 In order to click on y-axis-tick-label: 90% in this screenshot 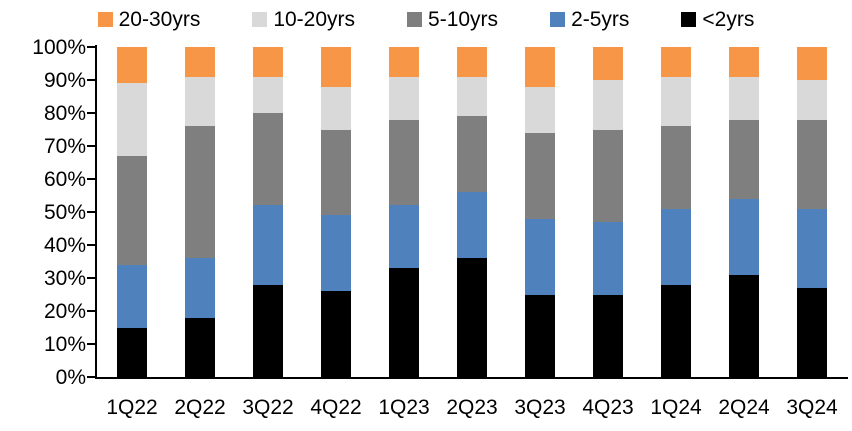, I will do `click(64, 80)`.